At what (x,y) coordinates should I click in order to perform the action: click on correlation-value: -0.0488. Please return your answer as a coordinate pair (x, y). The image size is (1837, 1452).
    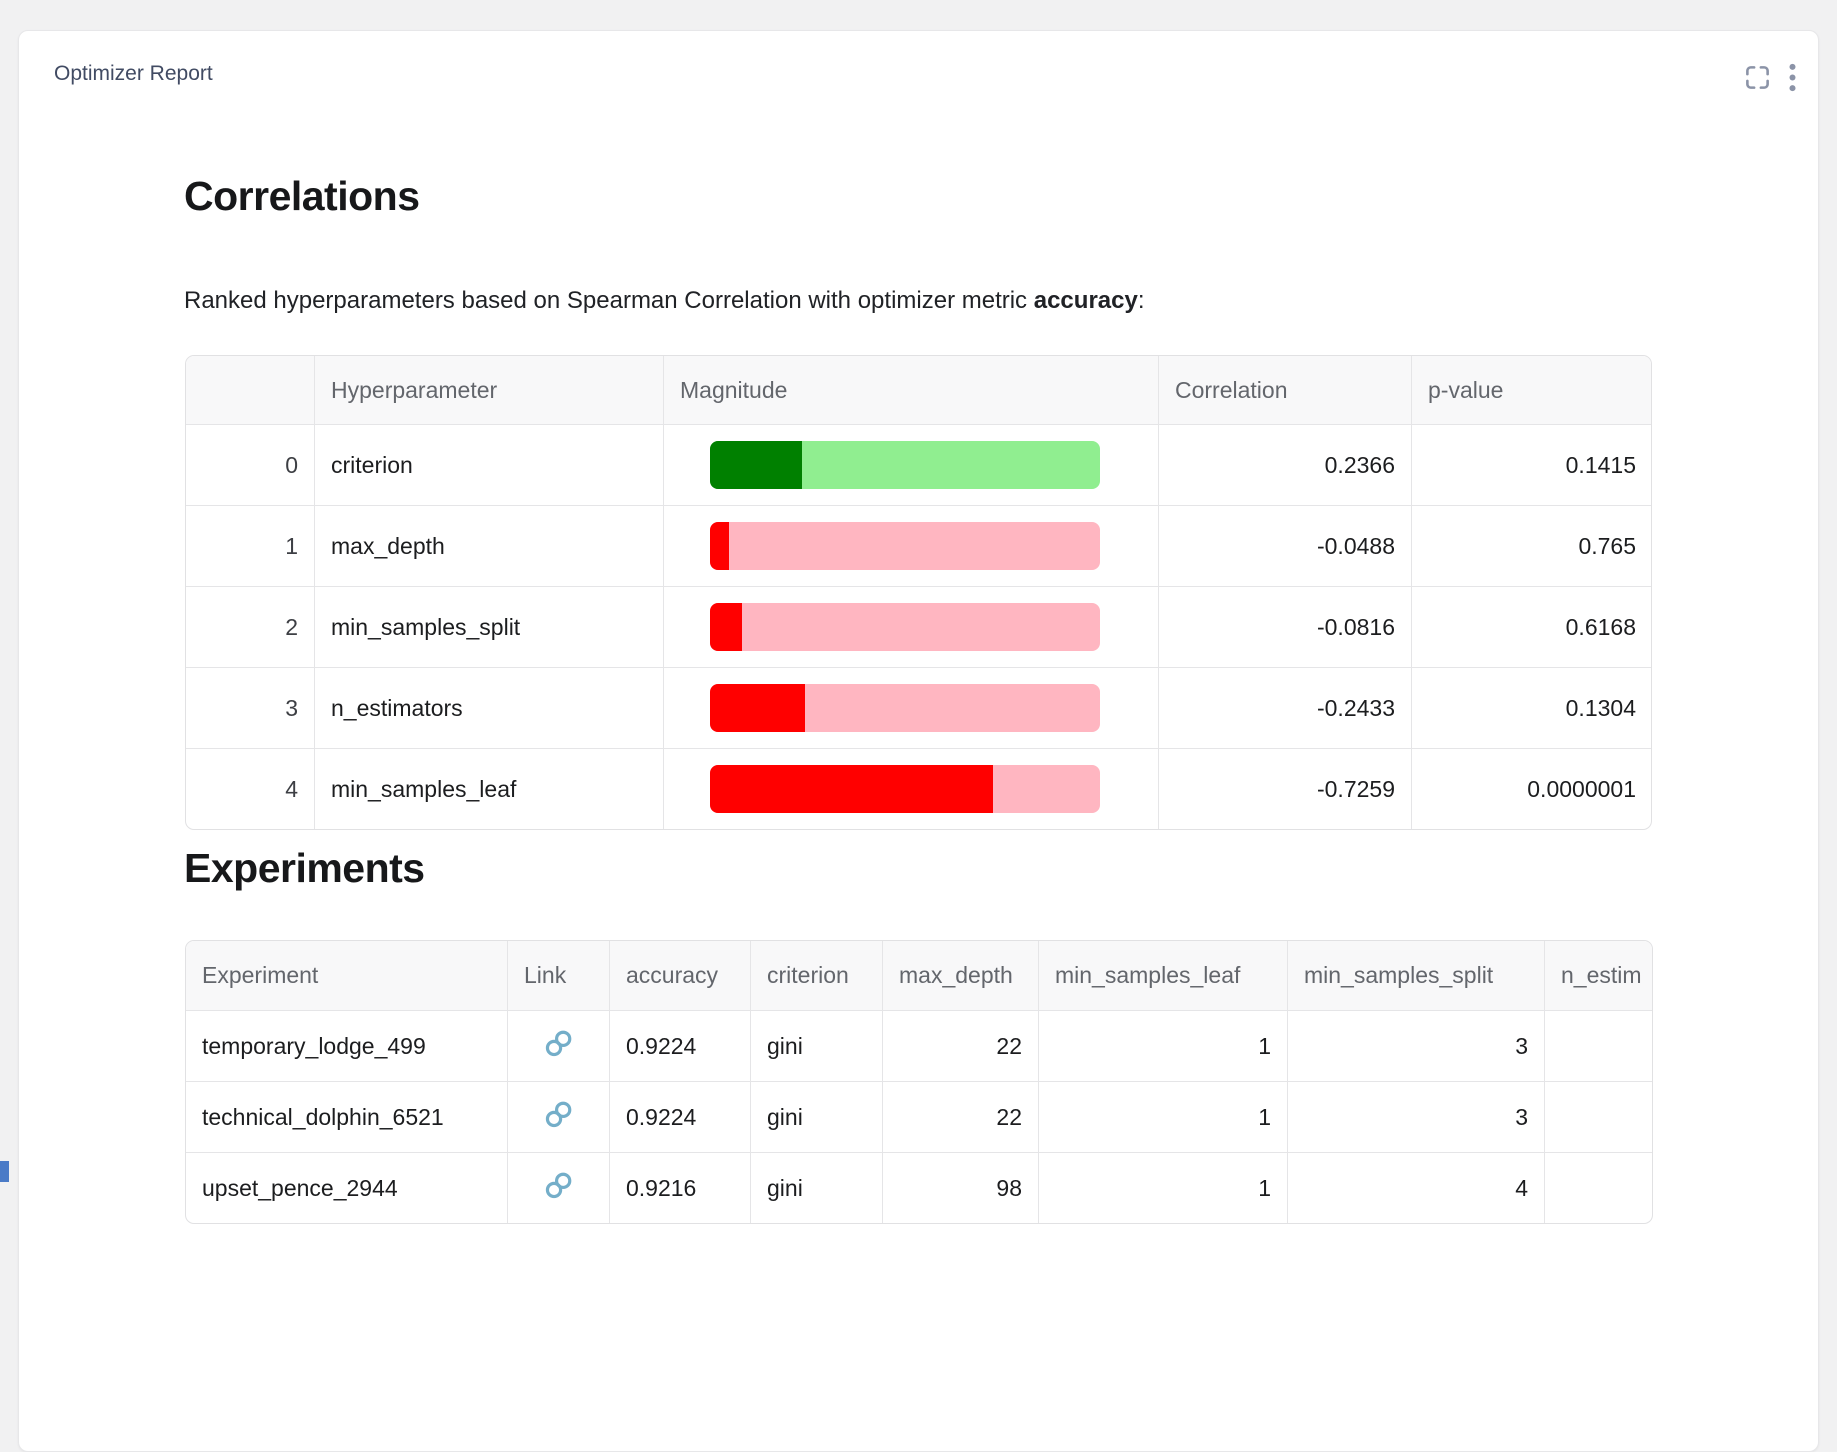
    Looking at the image, I should click on (1285, 546).